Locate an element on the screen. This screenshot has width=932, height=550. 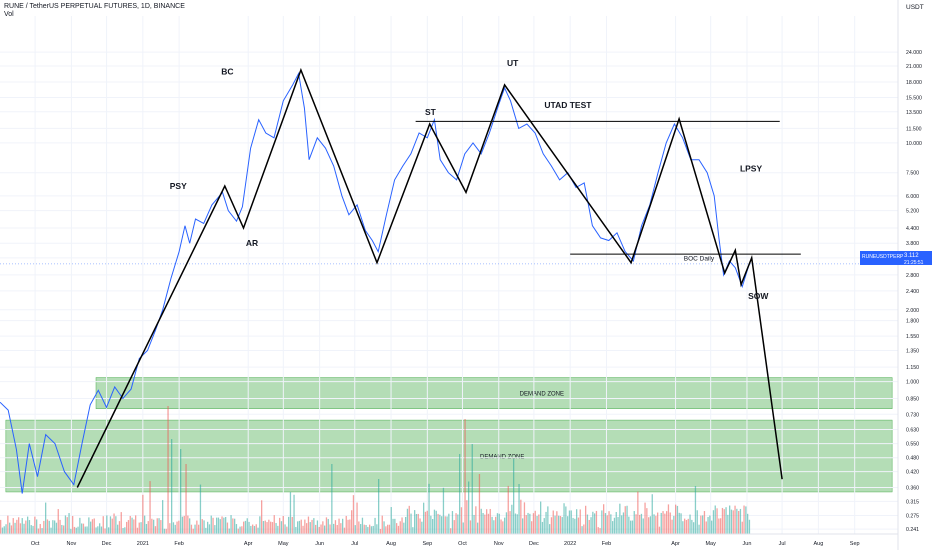
y-tick-label: 0.360 is located at coordinates (912, 489).